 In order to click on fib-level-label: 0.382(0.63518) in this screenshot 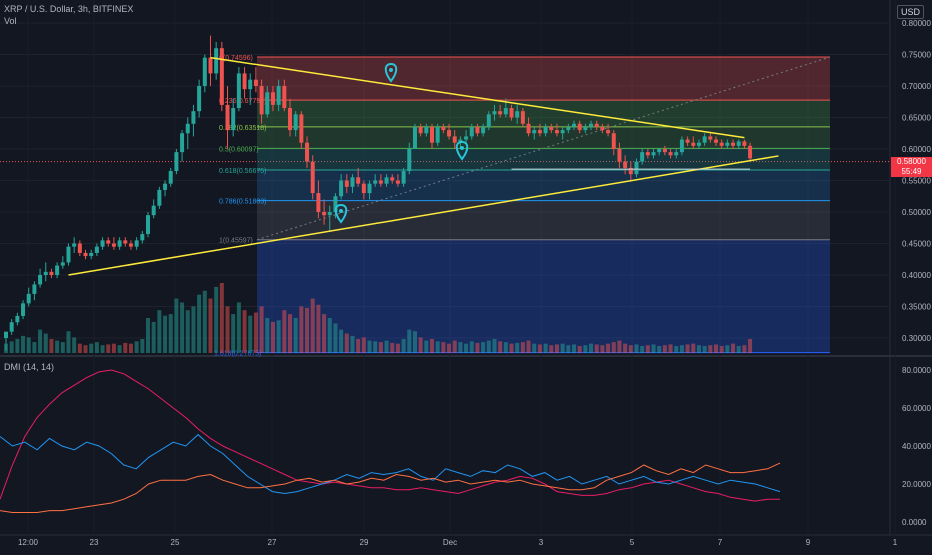, I will do `click(242, 128)`.